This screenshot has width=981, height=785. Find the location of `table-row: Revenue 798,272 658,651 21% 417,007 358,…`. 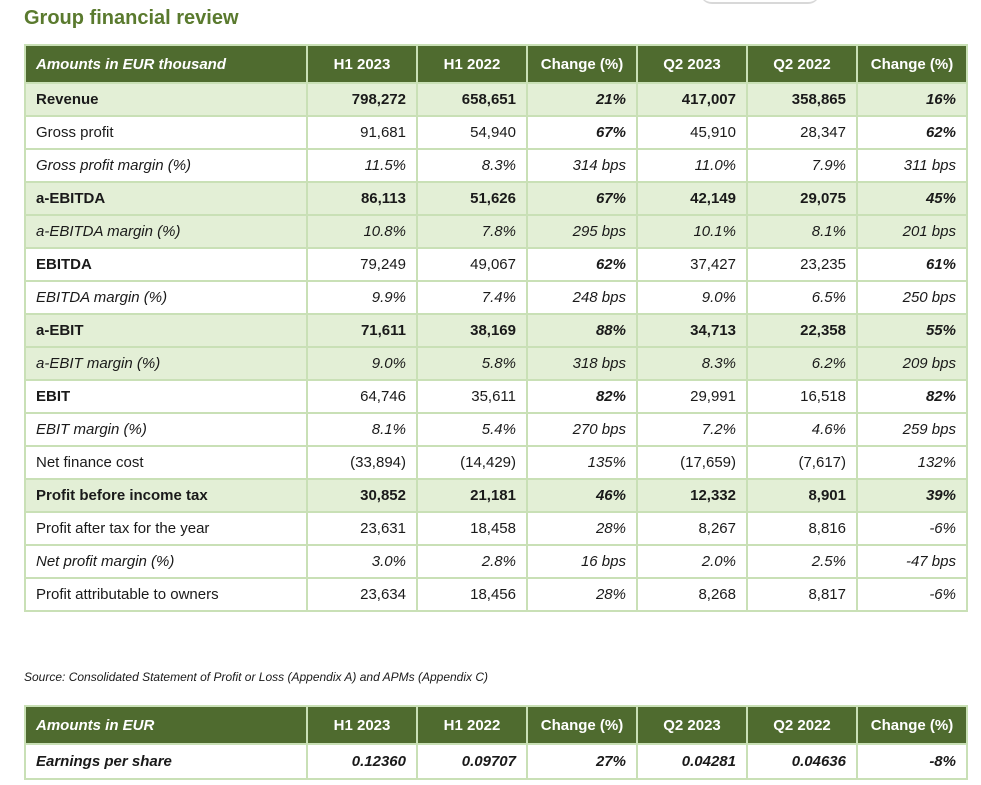

table-row: Revenue 798,272 658,651 21% 417,007 358,… is located at coordinates (496, 99).